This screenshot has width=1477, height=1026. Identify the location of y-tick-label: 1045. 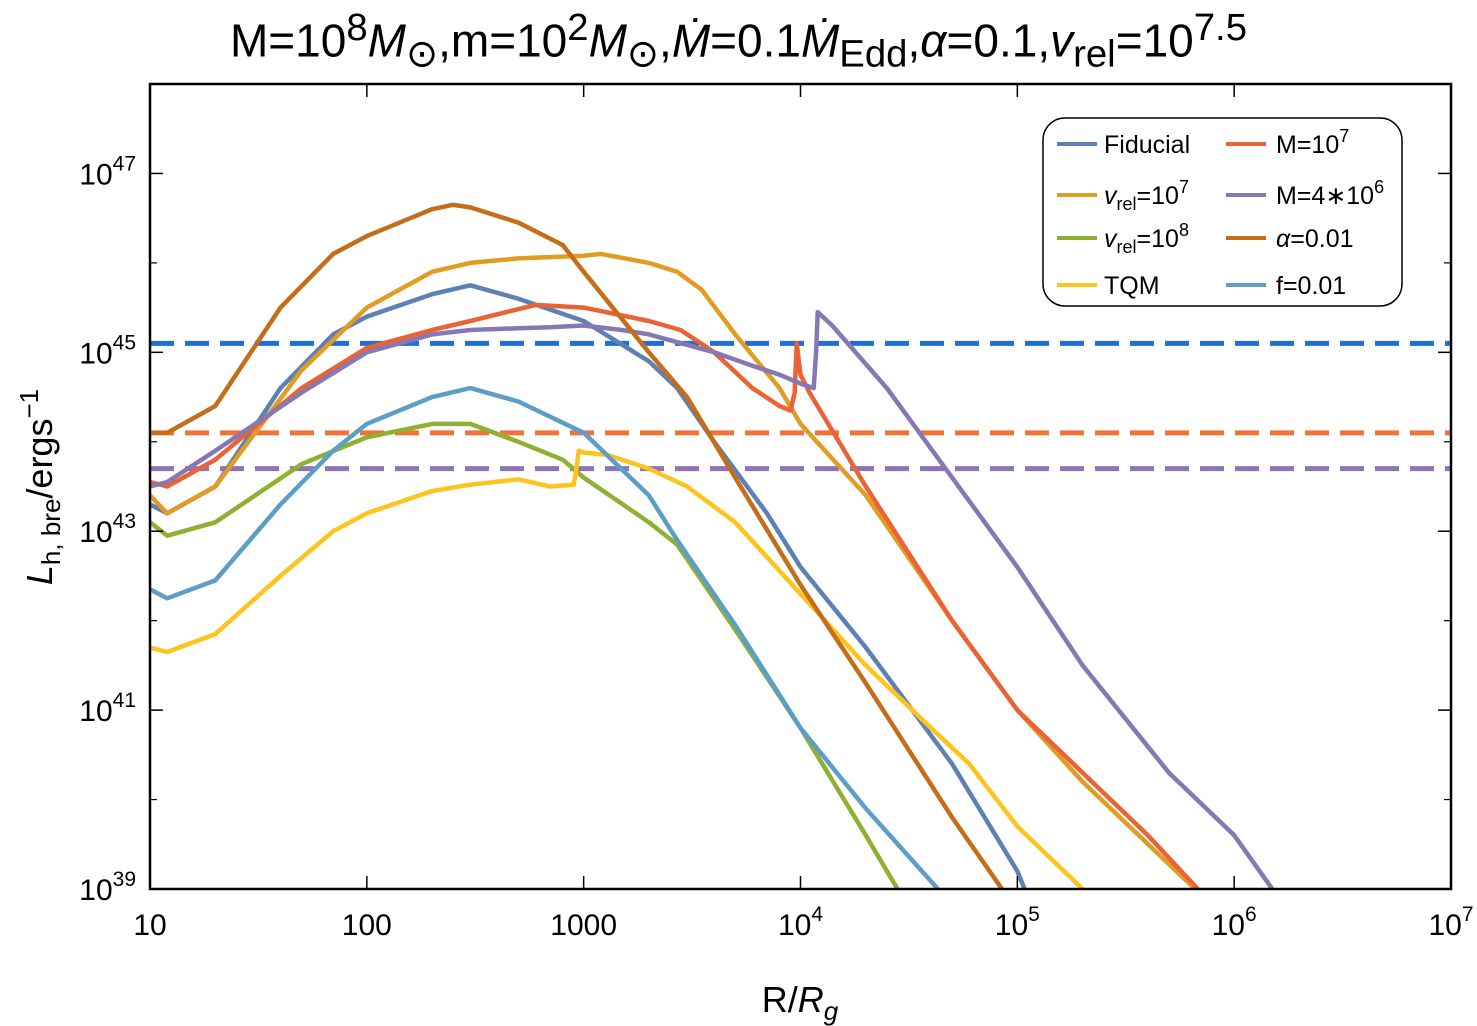
(107, 350).